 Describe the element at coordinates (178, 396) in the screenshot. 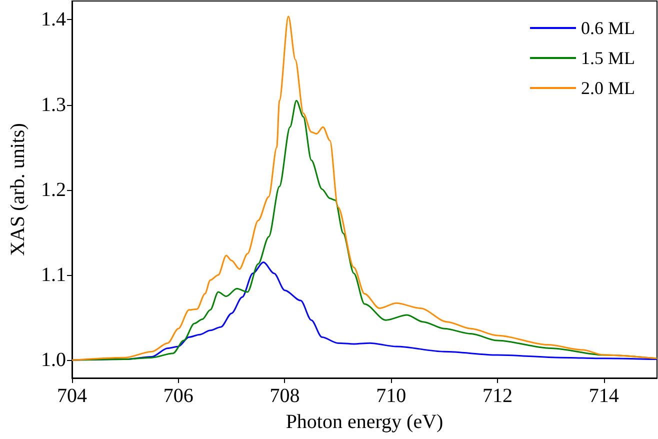

I see `x-tick-label: 706` at that location.